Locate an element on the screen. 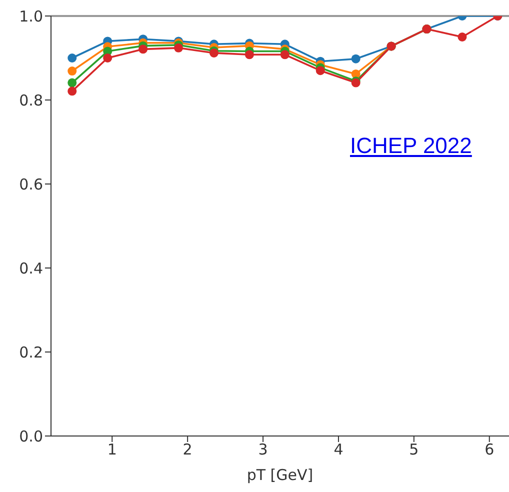 The height and width of the screenshot is (492, 509). y-tick-label: 1.0 is located at coordinates (31, 16).